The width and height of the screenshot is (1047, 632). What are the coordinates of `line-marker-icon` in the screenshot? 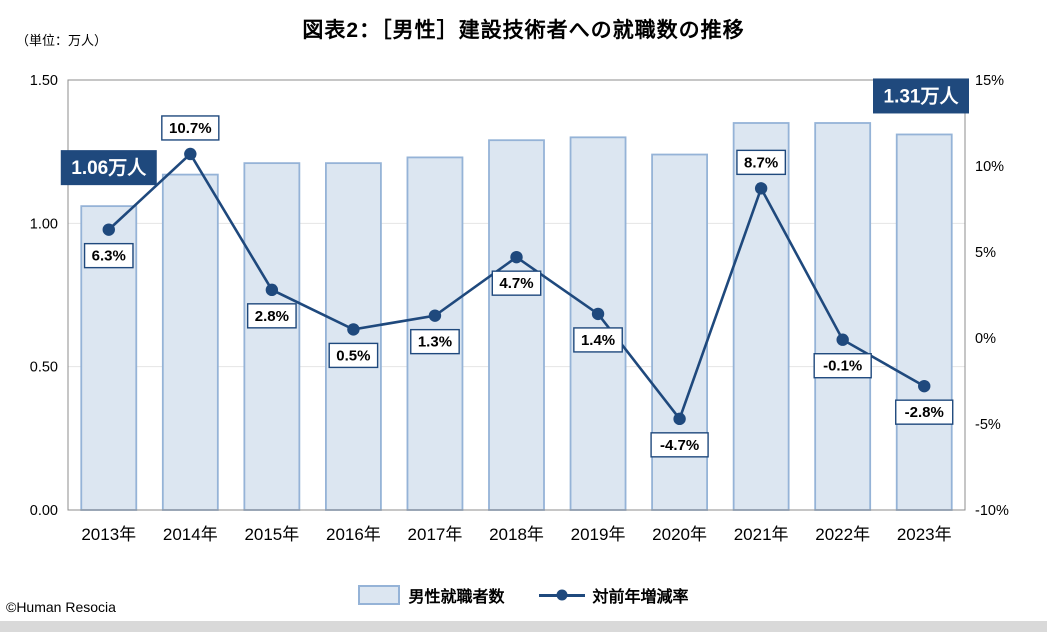 It's located at (561, 595).